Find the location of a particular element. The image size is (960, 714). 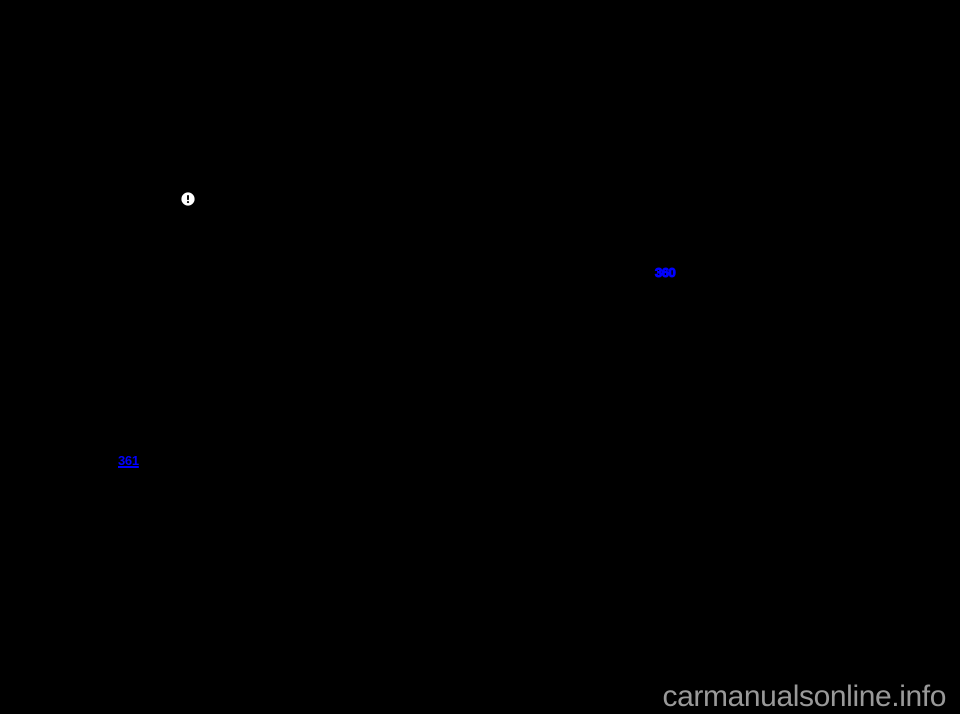

warning-exclamation-circle-icon is located at coordinates (188, 199).